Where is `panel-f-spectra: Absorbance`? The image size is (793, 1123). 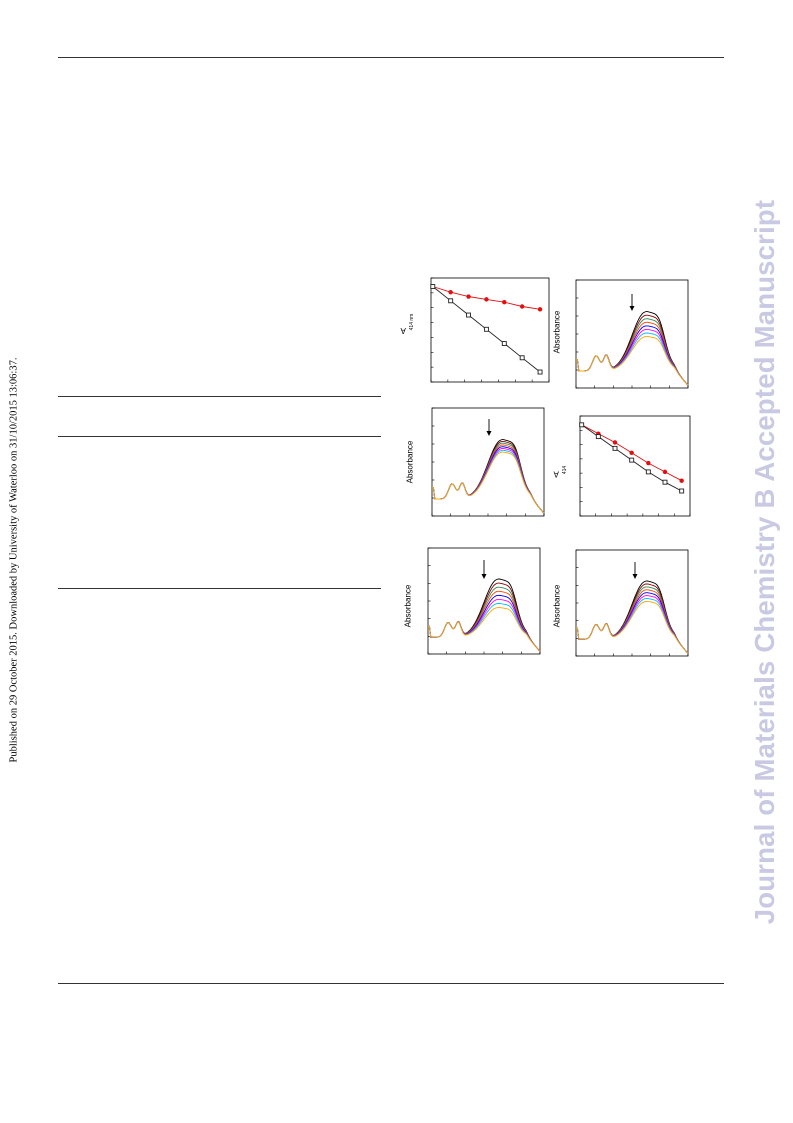
panel-f-spectra: Absorbance is located at coordinates (623, 602).